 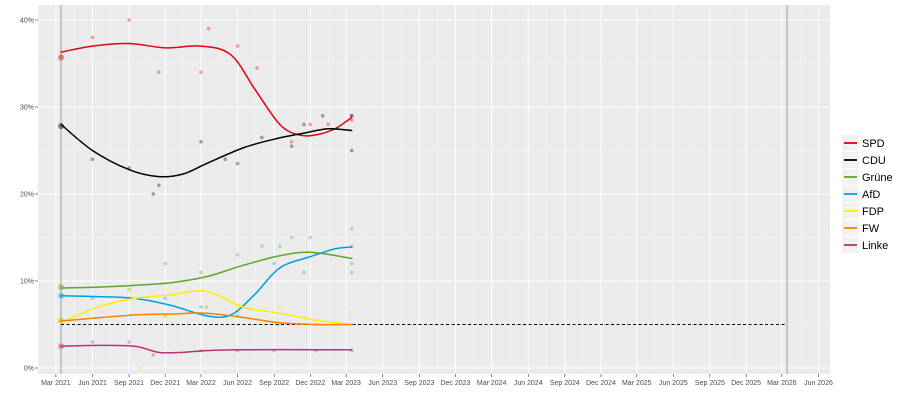 I want to click on legend-label-spd: SPD, so click(x=873, y=144).